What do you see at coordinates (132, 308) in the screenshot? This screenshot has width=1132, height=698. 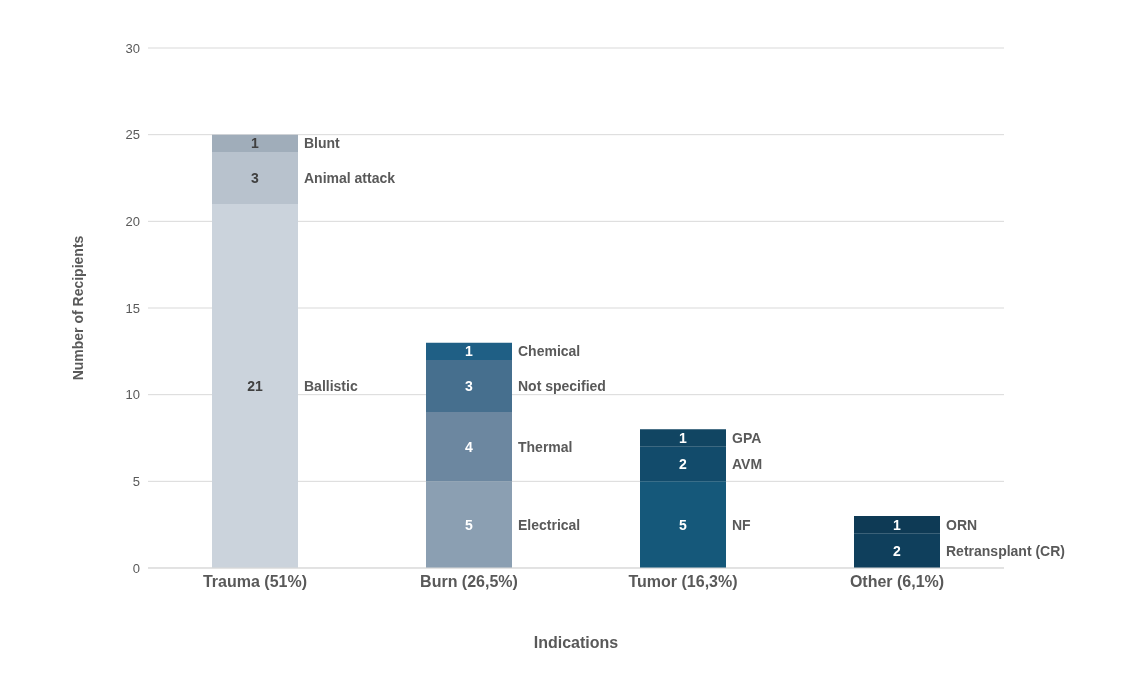 I see `y-tick-label: 15` at bounding box center [132, 308].